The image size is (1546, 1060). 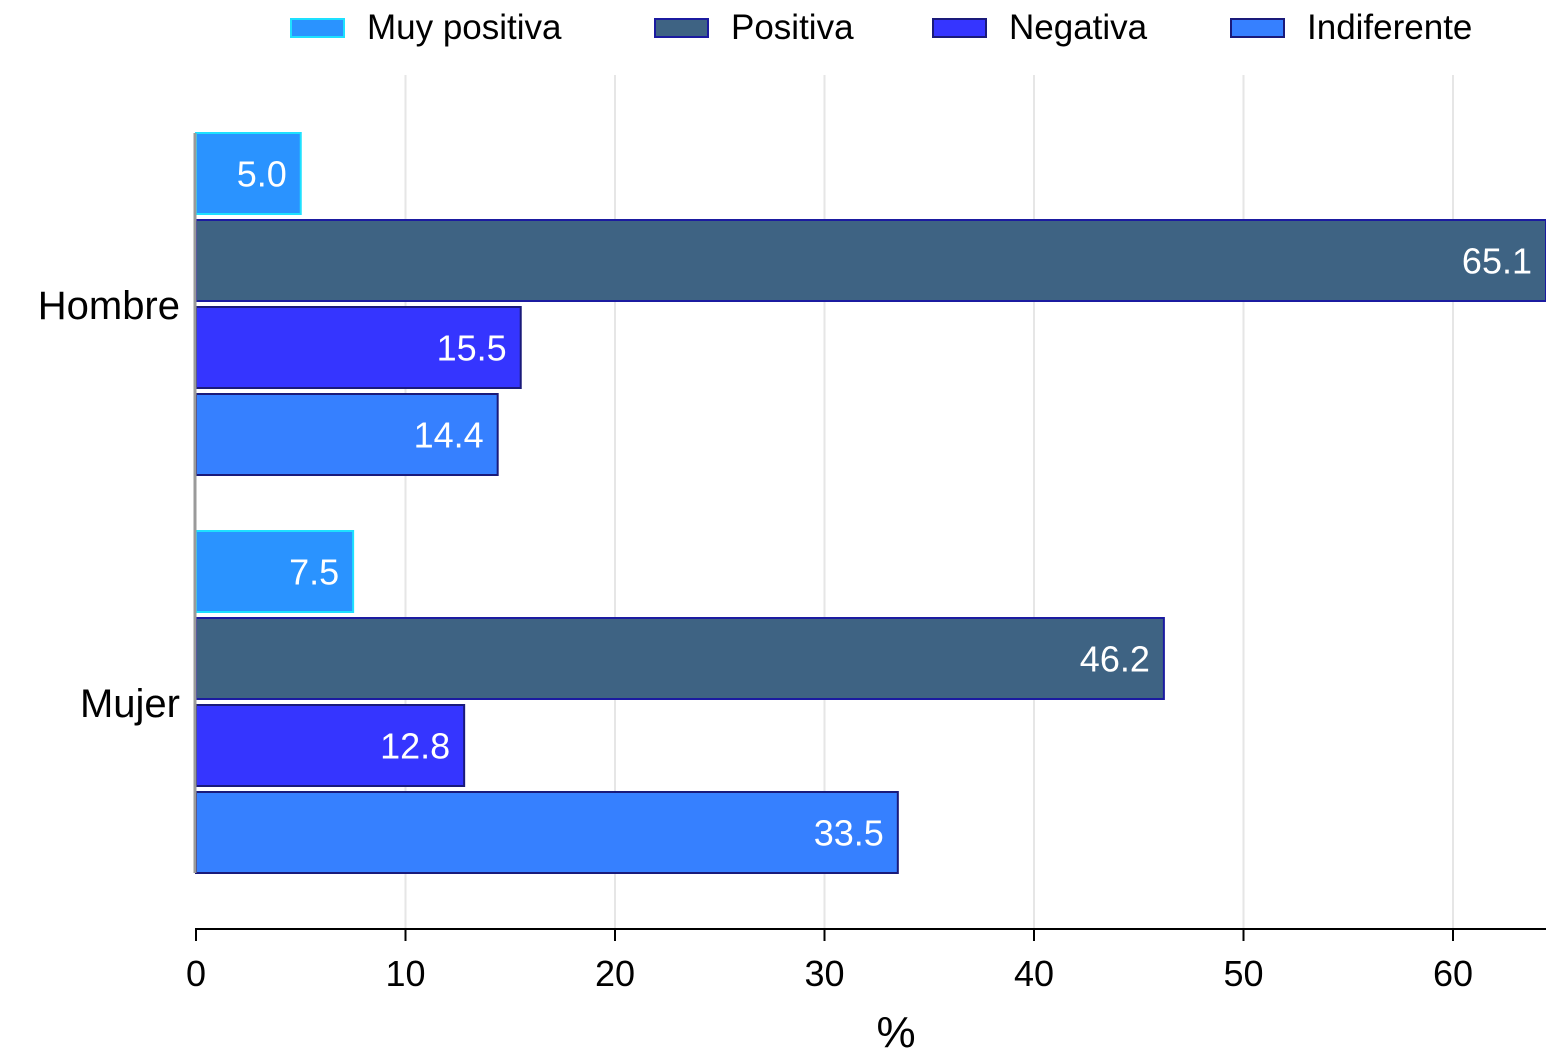 I want to click on bar-mujer-muy-positiva, so click(x=275, y=571).